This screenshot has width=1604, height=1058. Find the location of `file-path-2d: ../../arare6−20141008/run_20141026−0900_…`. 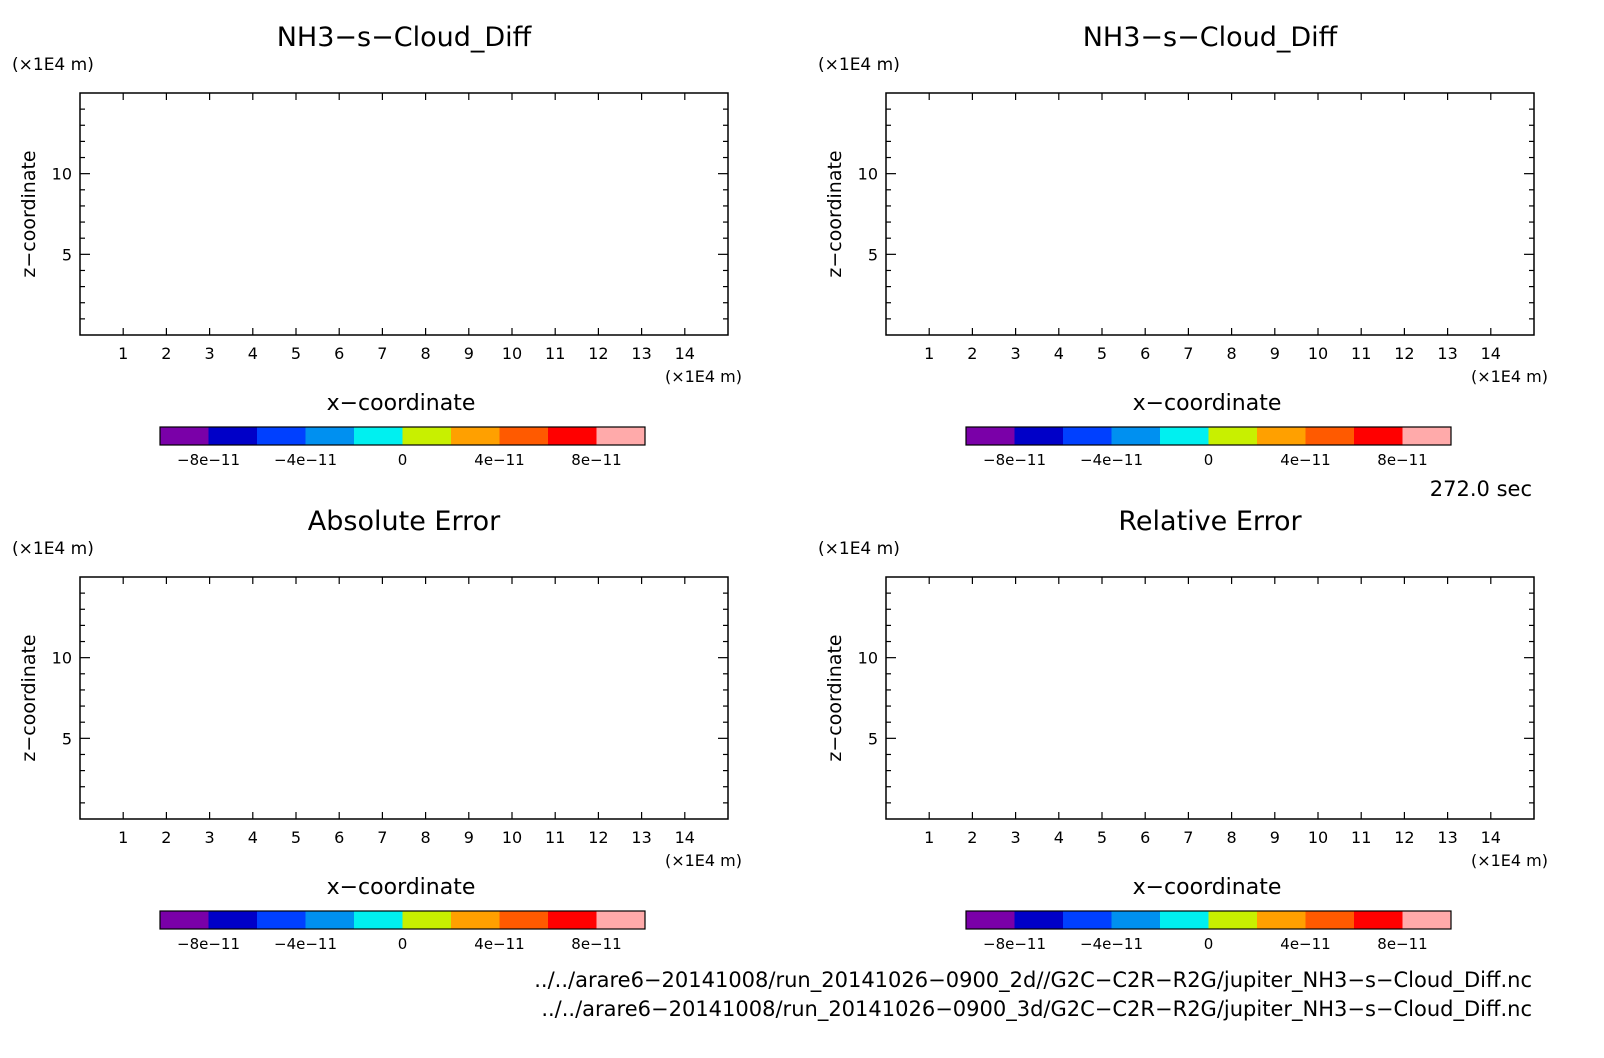

file-path-2d: ../../arare6−20141008/run_20141026−0900_… is located at coordinates (1033, 980).